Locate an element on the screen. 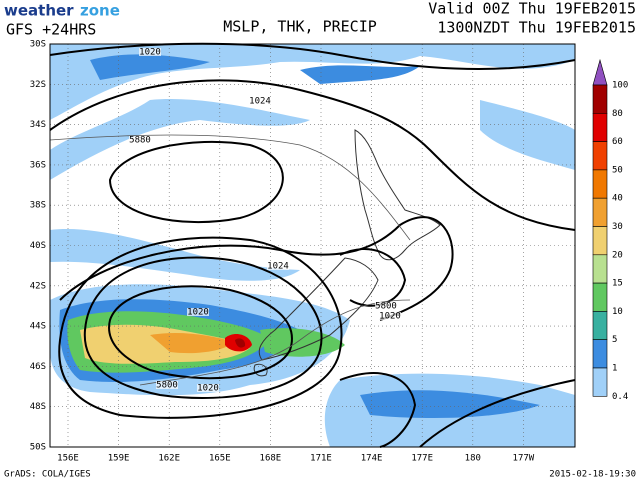 The image size is (640, 480). lon-label: 171E is located at coordinates (321, 459).